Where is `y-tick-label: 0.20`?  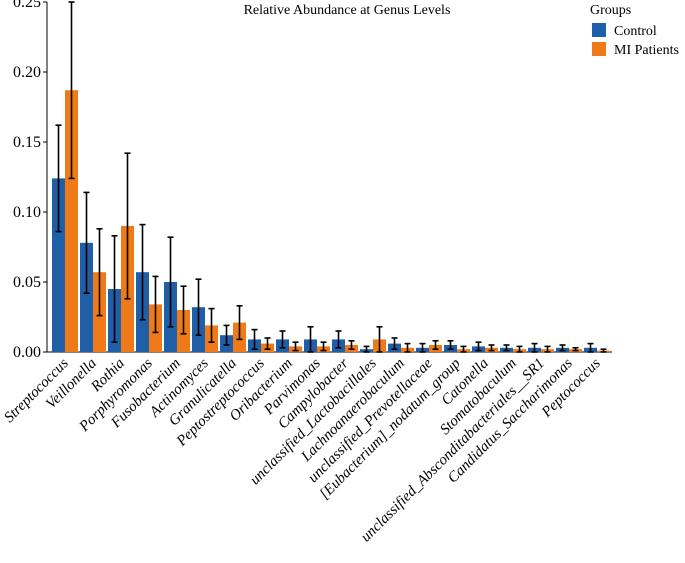 y-tick-label: 0.20 is located at coordinates (27, 72).